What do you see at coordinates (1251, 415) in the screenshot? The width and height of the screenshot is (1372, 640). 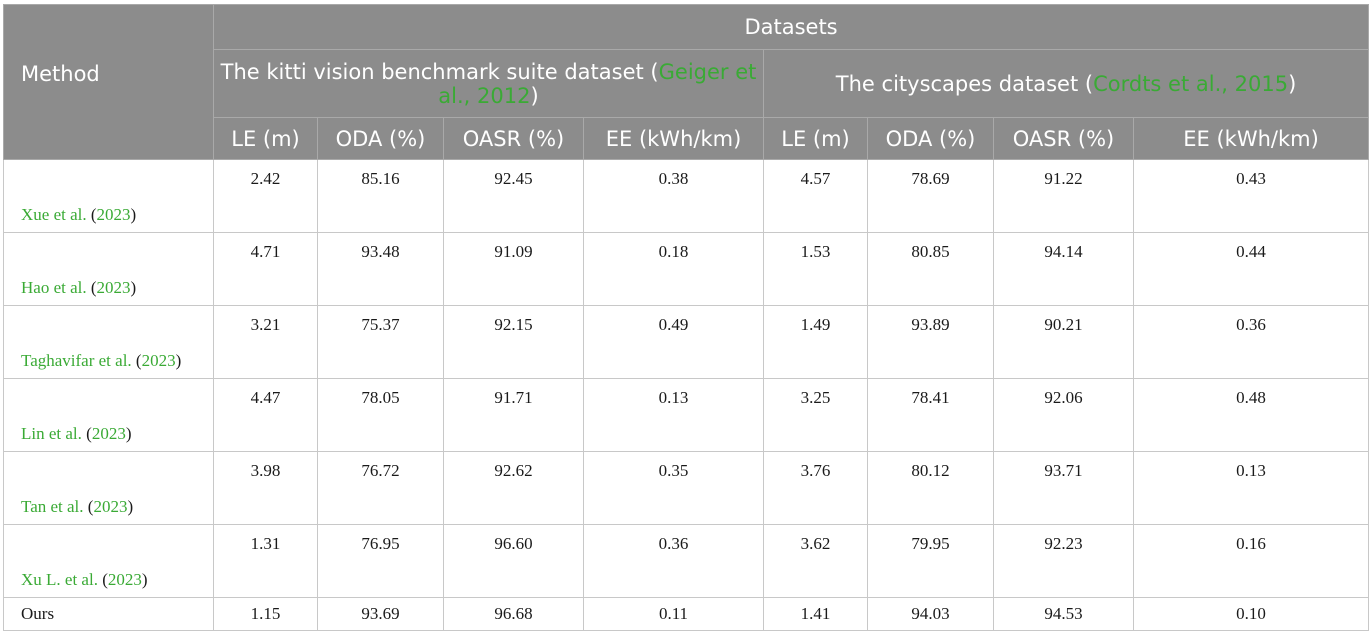 I see `value-cell: 0.48` at bounding box center [1251, 415].